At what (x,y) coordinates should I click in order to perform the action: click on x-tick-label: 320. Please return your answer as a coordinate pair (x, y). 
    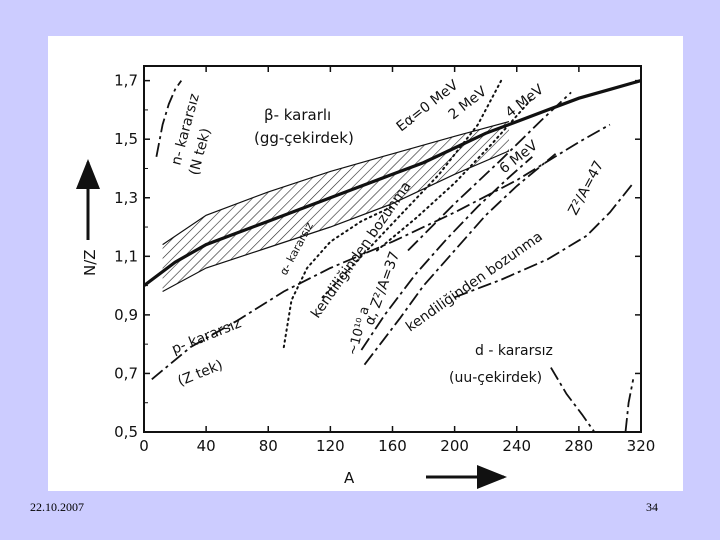
    Looking at the image, I should click on (641, 446).